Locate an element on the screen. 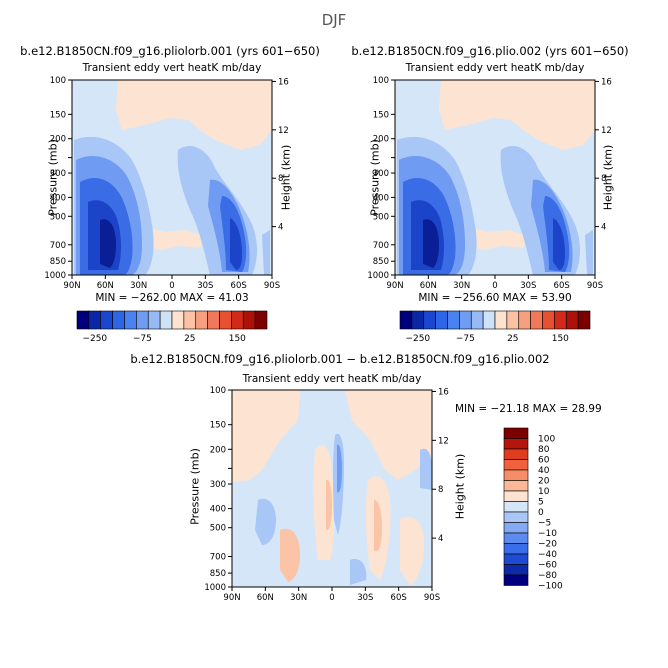 This screenshot has width=668, height=668. colorbar-label: −250 is located at coordinates (417, 339).